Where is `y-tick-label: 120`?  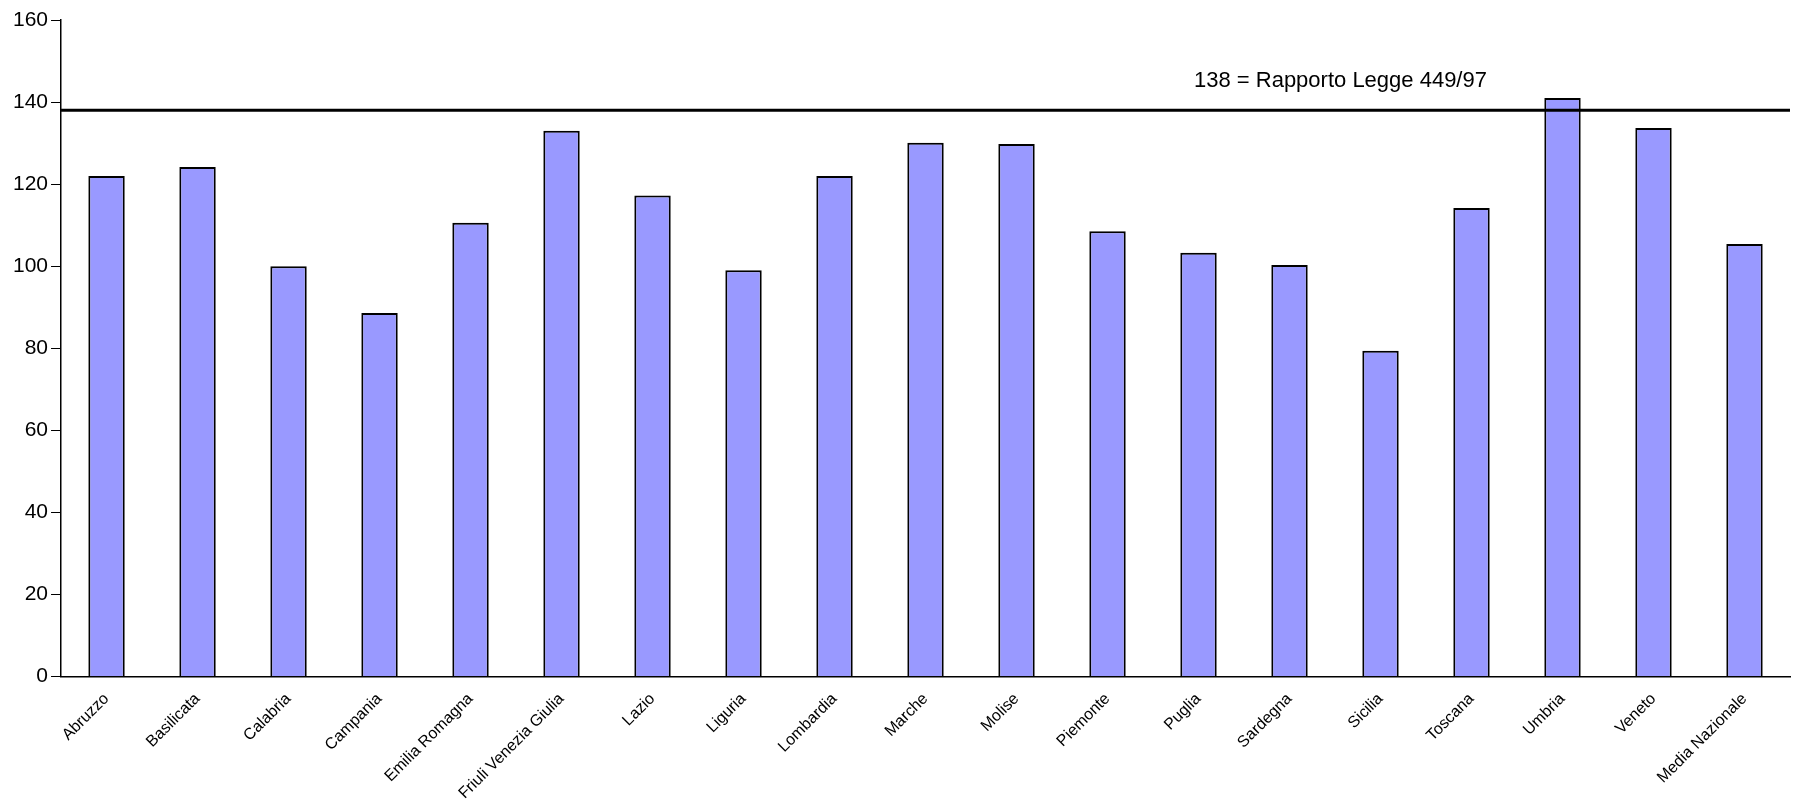
y-tick-label: 120 is located at coordinates (30, 182).